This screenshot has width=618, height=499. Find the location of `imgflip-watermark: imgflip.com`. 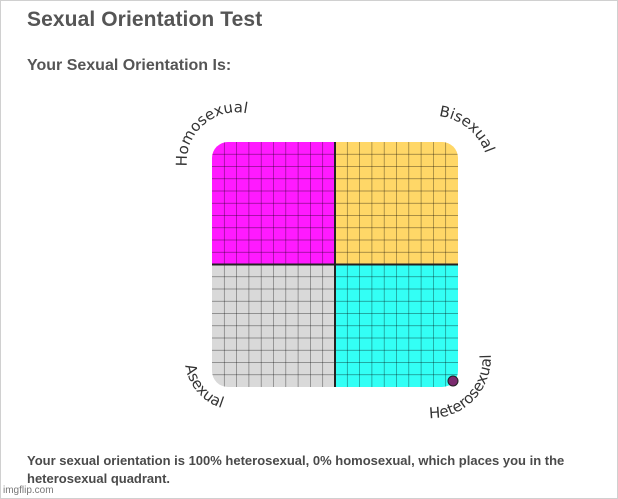

imgflip-watermark: imgflip.com is located at coordinates (28, 490).